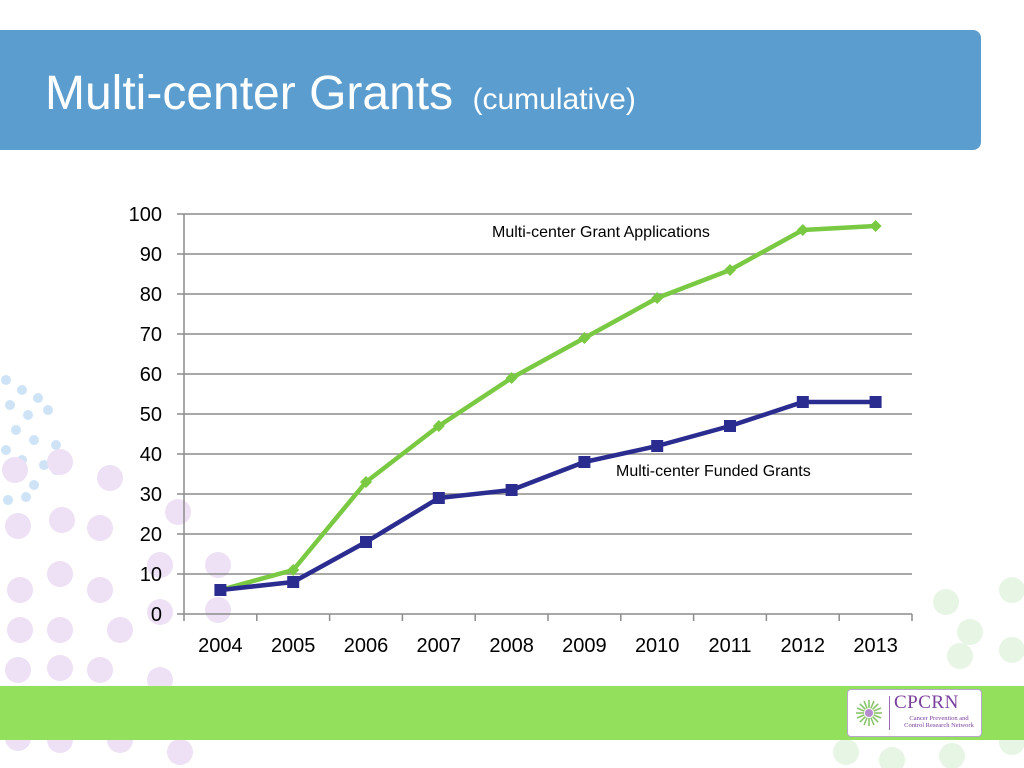 Image resolution: width=1024 pixels, height=768 pixels. I want to click on logo-name: CPCRN, so click(926, 702).